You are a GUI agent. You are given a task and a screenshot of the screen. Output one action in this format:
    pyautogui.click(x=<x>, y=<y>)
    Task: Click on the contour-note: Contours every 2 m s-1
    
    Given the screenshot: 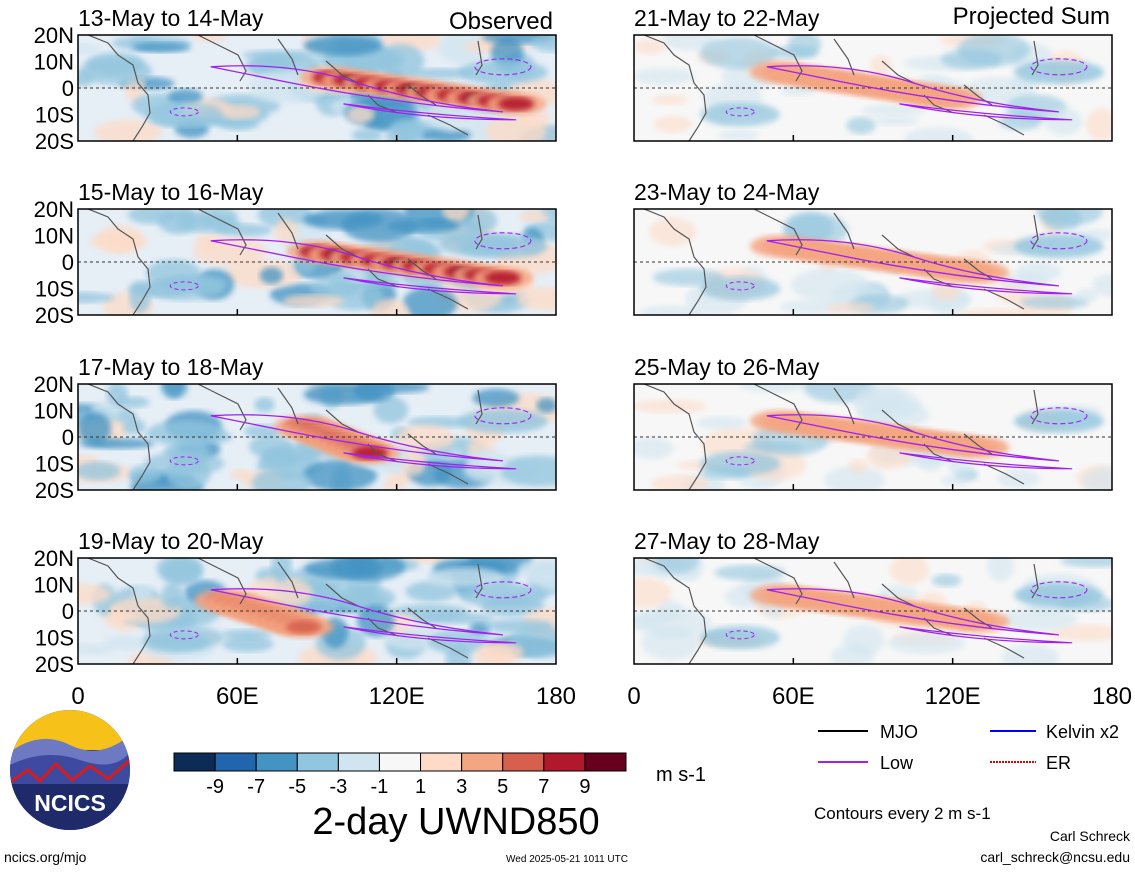 What is the action you would take?
    pyautogui.click(x=902, y=813)
    